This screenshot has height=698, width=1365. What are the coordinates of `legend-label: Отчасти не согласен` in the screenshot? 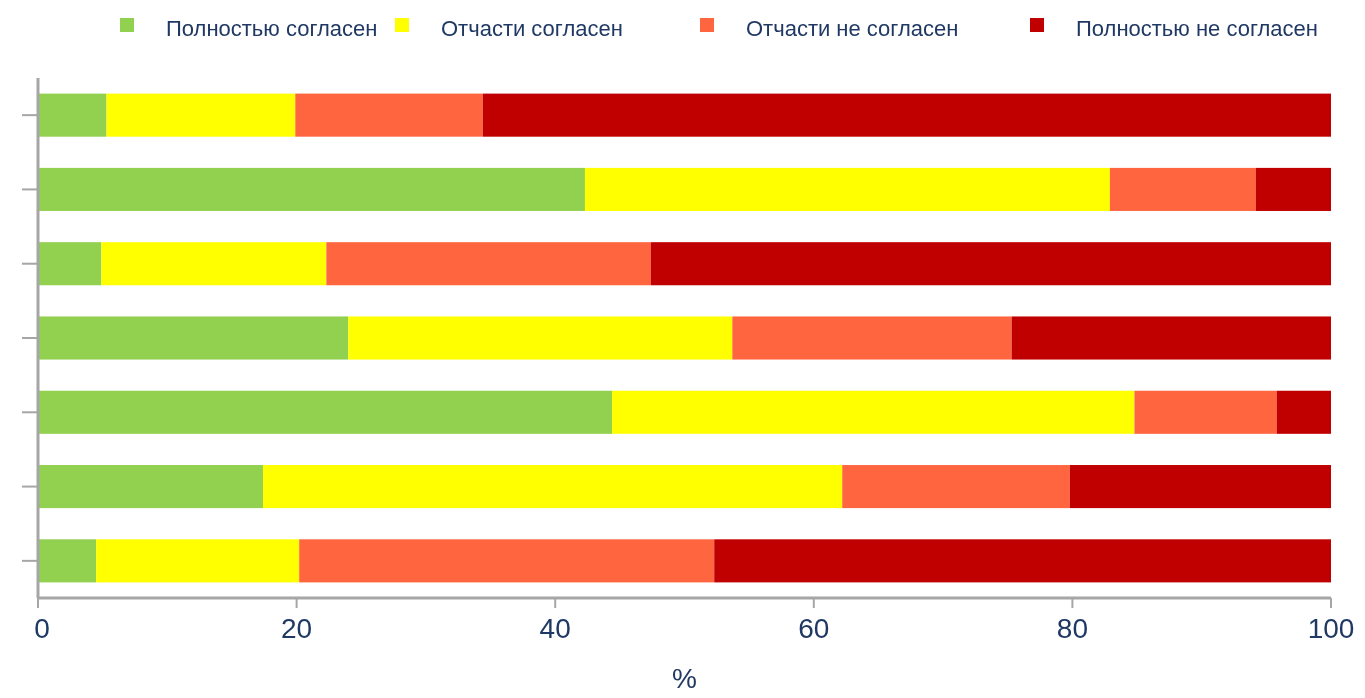 It's located at (852, 28).